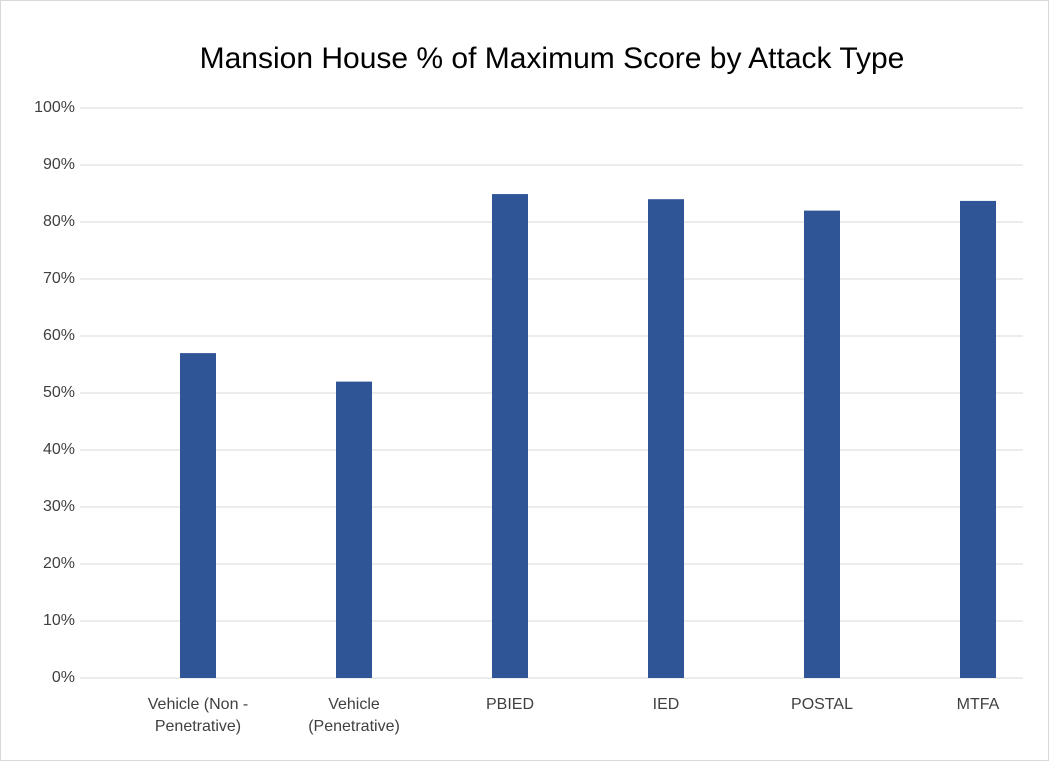 This screenshot has height=763, width=1051. Describe the element at coordinates (59, 335) in the screenshot. I see `y-tick-label: 60%` at that location.